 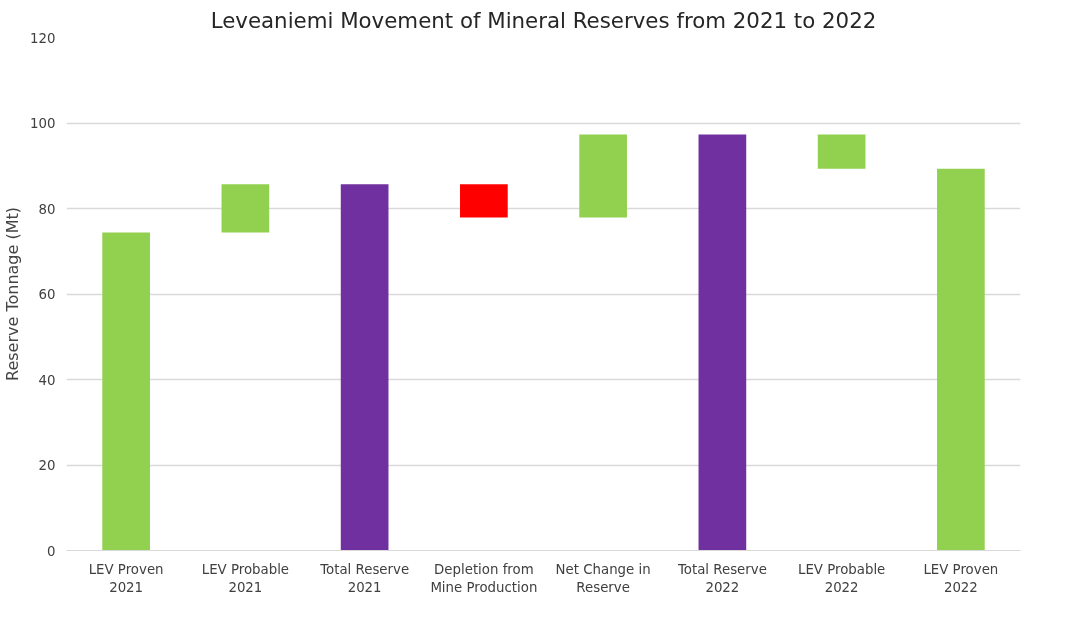 What do you see at coordinates (47, 209) in the screenshot?
I see `y-tick-label: 80` at bounding box center [47, 209].